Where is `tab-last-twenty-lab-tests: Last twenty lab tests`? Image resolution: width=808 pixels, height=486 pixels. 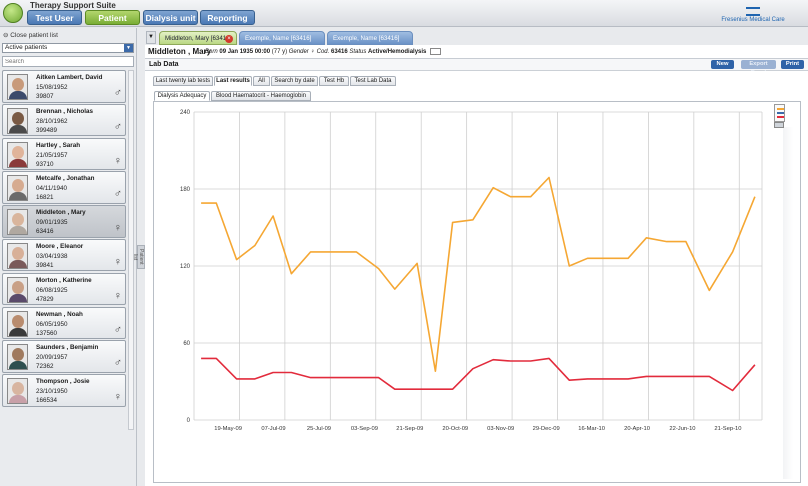 tab-last-twenty-lab-tests: Last twenty lab tests is located at coordinates (183, 81).